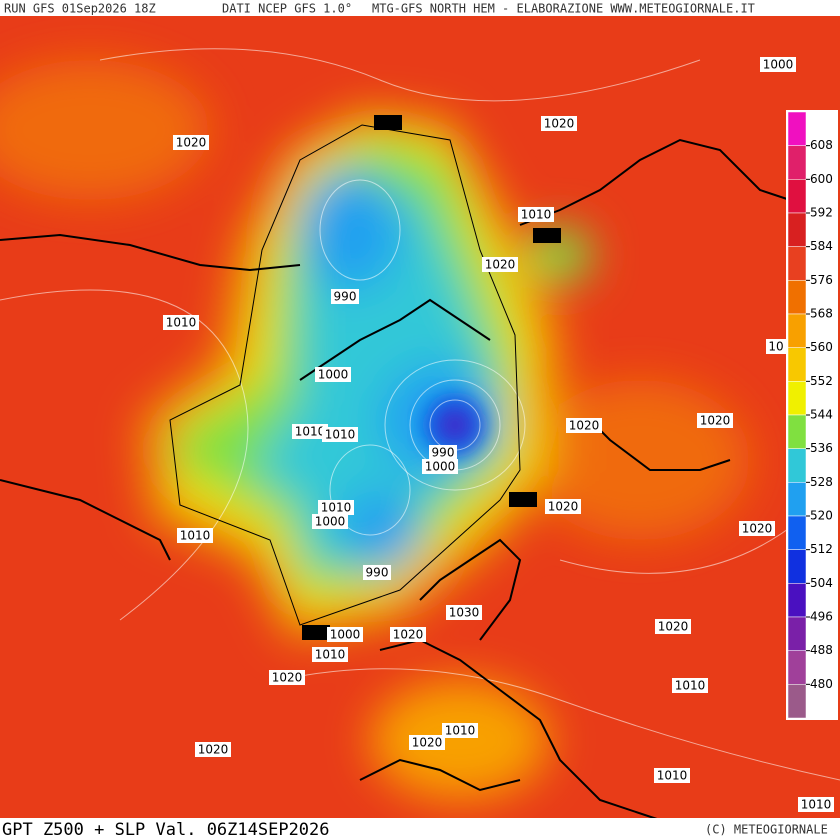  What do you see at coordinates (821, 280) in the screenshot?
I see `colorbar-label: 576` at bounding box center [821, 280].